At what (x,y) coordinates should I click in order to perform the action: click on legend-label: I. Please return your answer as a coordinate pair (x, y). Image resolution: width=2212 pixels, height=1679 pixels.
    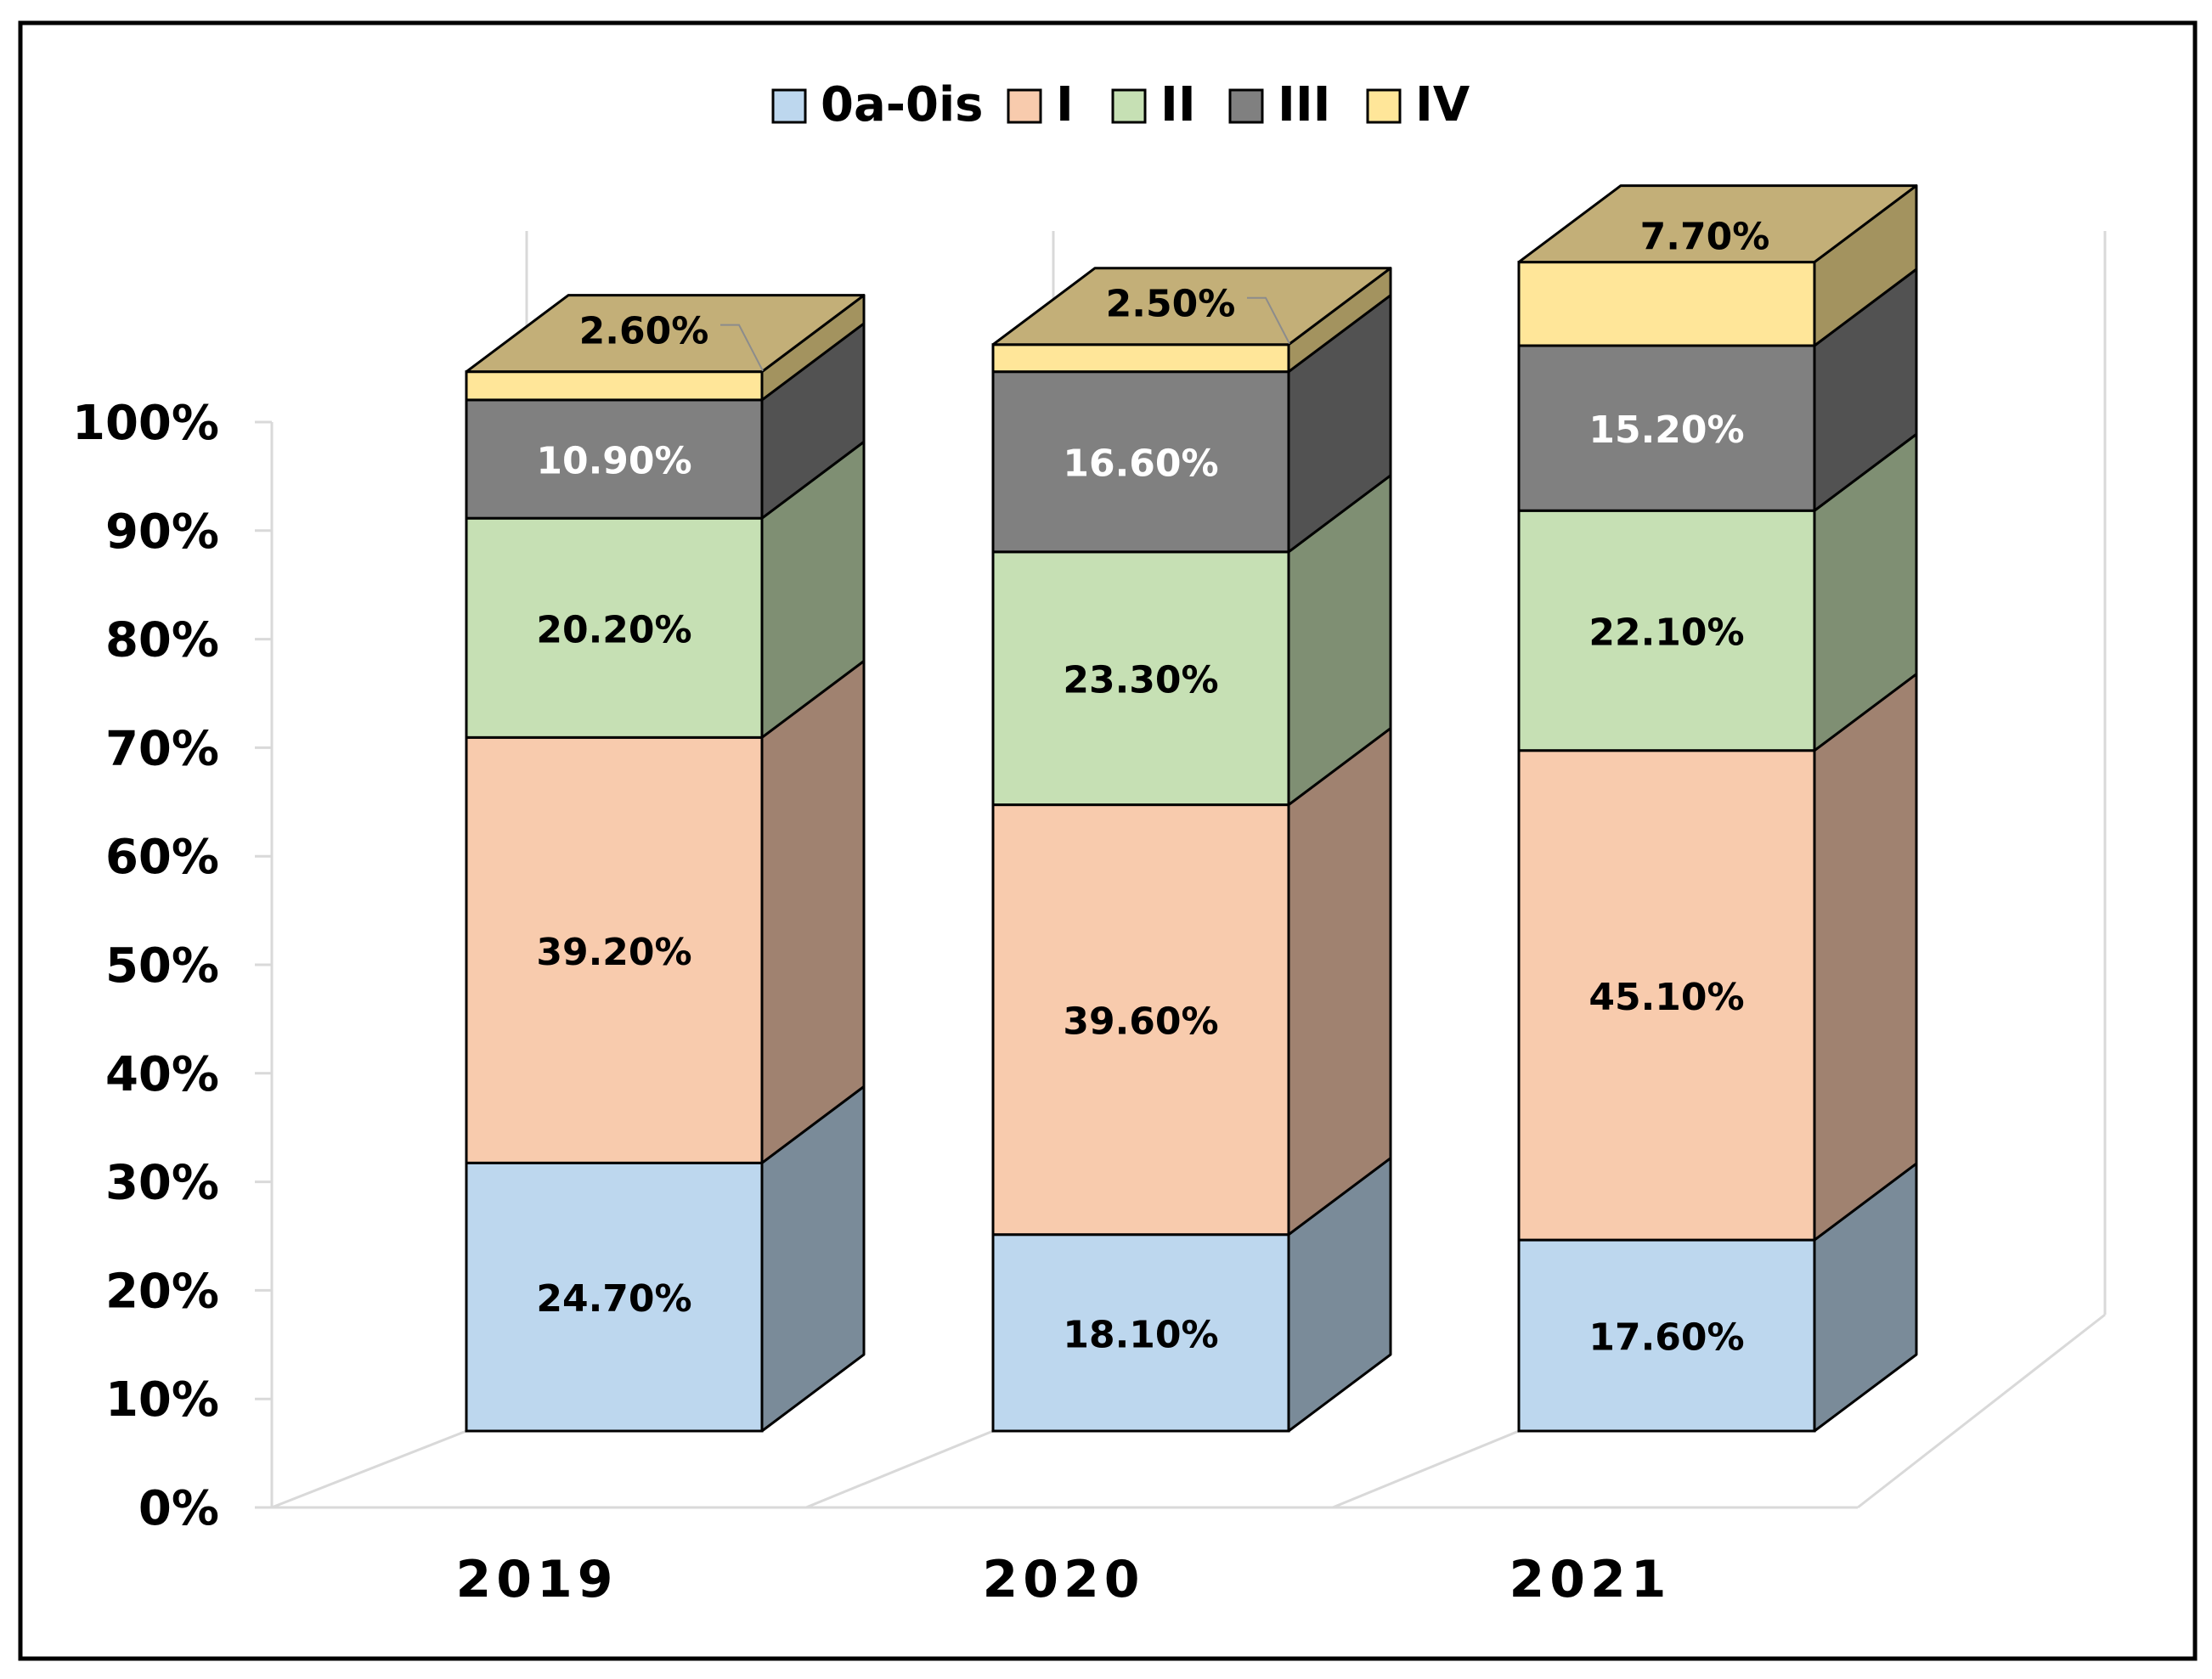
    Looking at the image, I should click on (1065, 104).